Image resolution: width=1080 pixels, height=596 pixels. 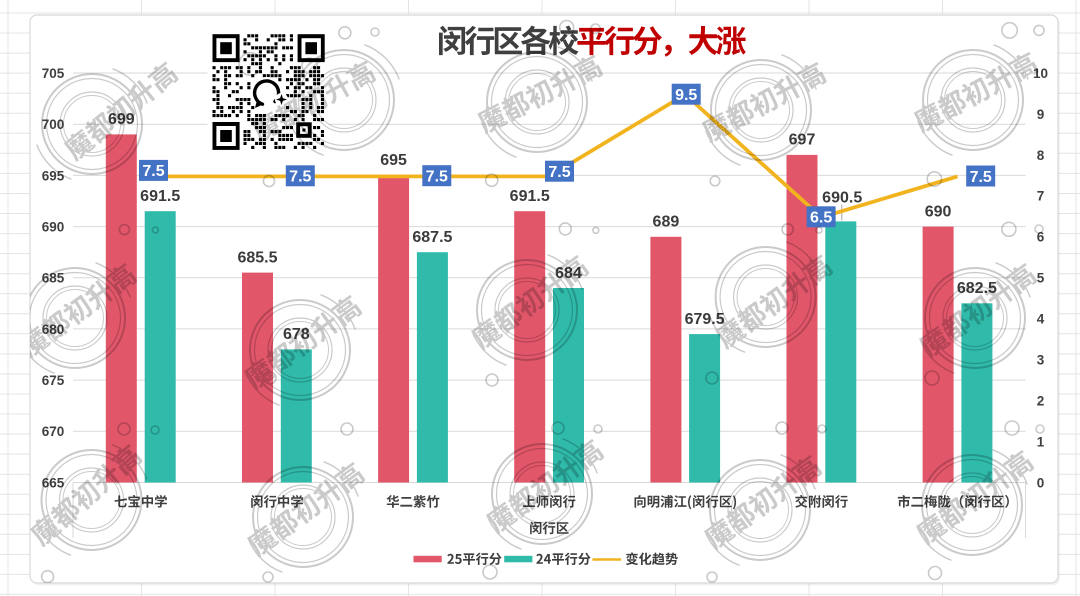 I want to click on svg-text: 675, so click(x=53, y=380).